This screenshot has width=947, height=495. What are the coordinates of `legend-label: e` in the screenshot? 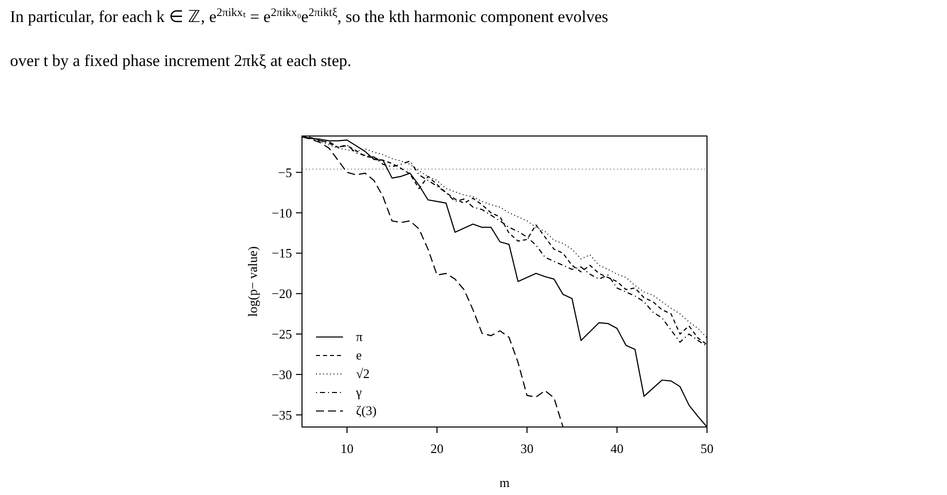 It's located at (359, 355).